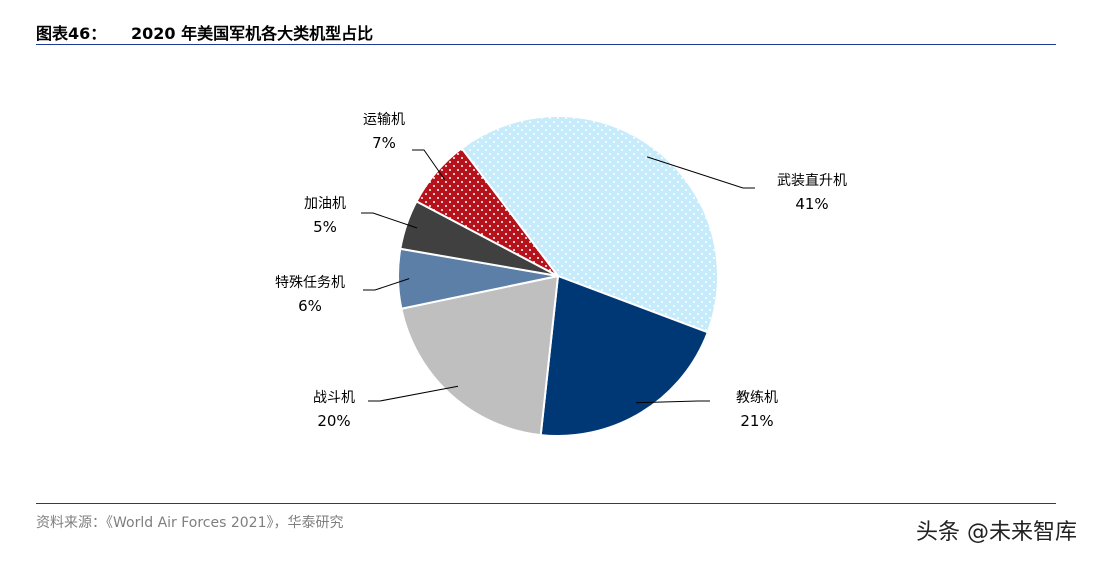 This screenshot has height=562, width=1095. What do you see at coordinates (811, 204) in the screenshot?
I see `slice-value-1: 41%` at bounding box center [811, 204].